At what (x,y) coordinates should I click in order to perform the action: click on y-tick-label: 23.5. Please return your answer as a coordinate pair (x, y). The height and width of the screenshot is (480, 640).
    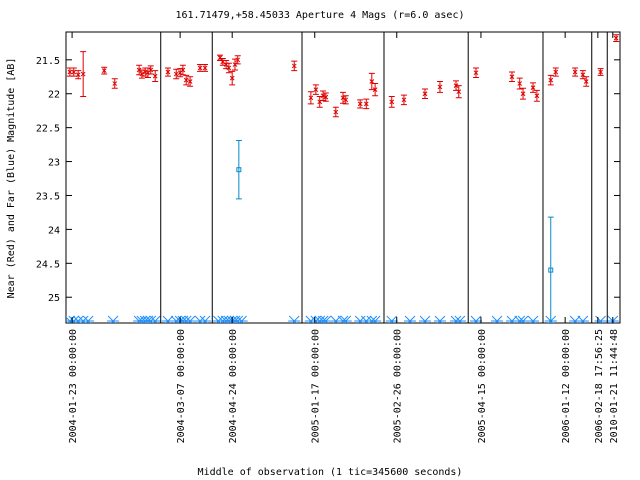
    Looking at the image, I should click on (48, 196).